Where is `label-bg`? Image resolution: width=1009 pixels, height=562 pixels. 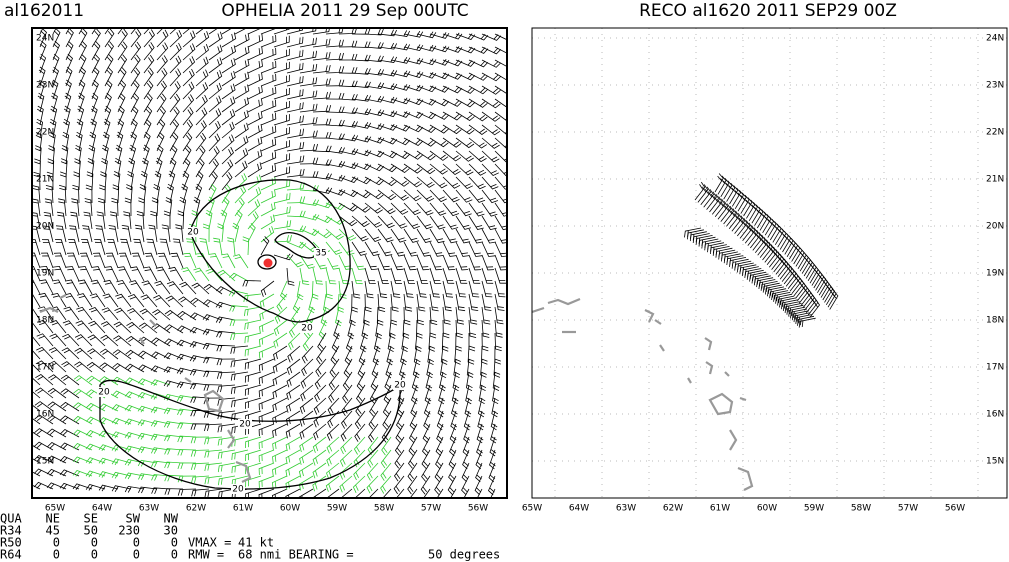 label-bg is located at coordinates (307, 328).